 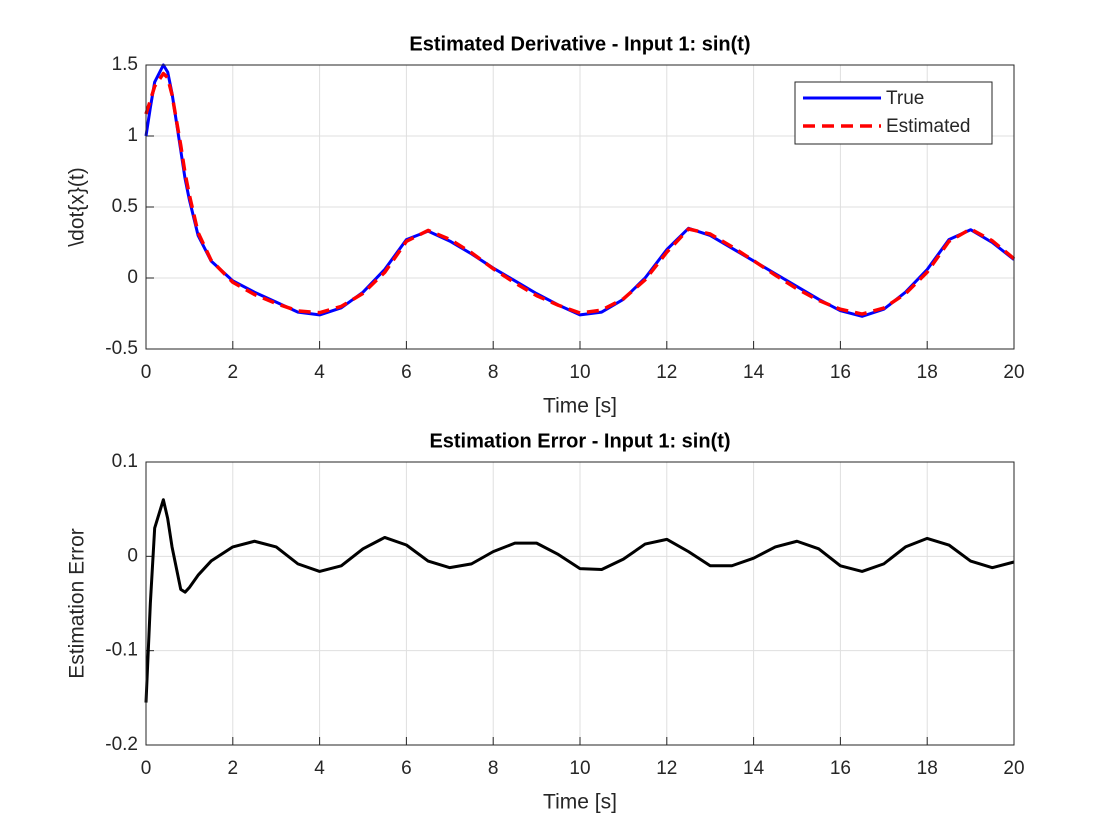 I want to click on y-tick-label: -0.5, so click(x=121, y=348).